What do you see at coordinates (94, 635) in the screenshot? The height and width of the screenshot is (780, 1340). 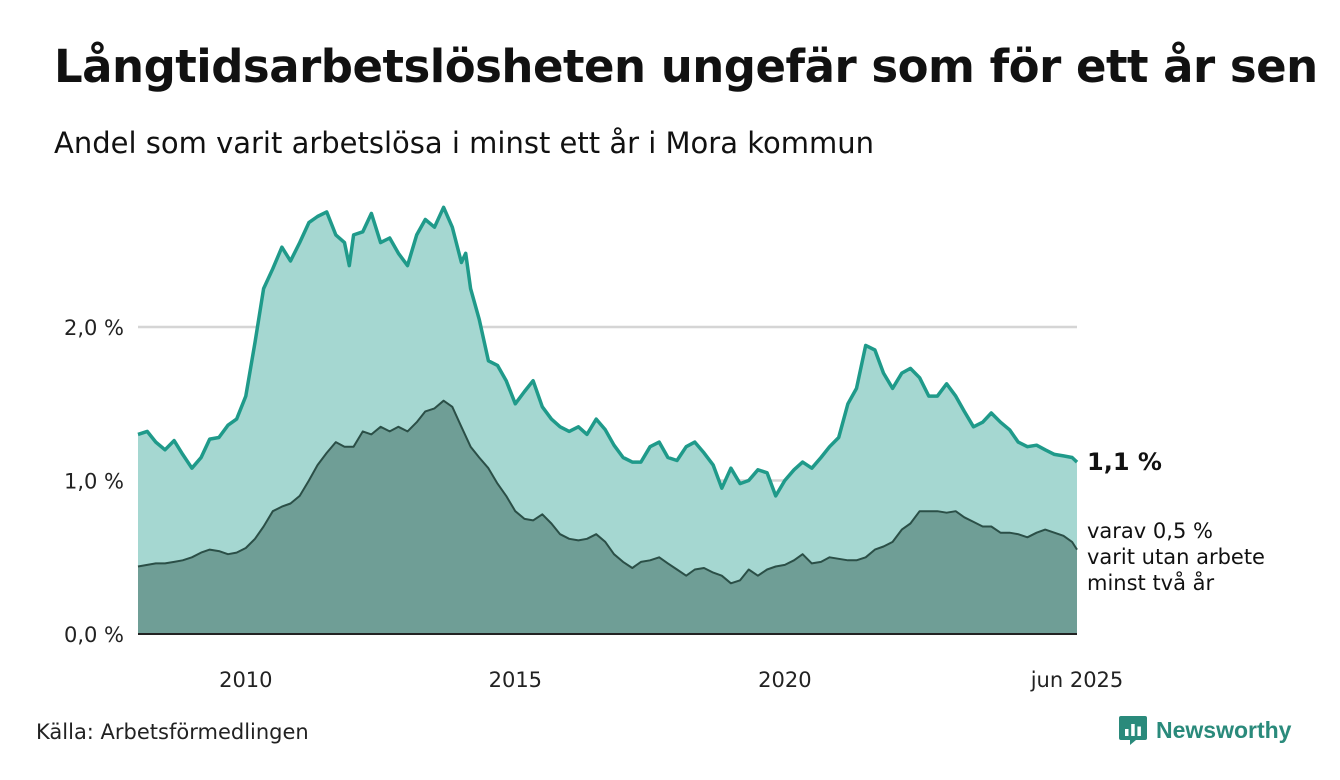 I see `y-tick-label: 0,0 %` at bounding box center [94, 635].